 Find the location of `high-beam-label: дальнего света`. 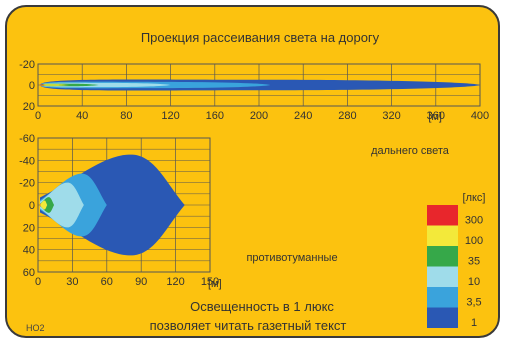

high-beam-label: дальнего света is located at coordinates (410, 151).